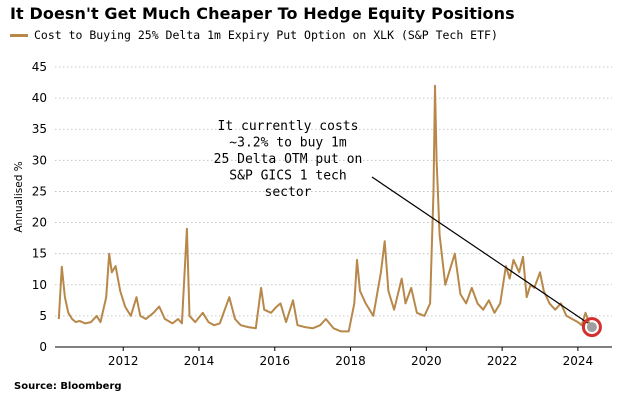 This screenshot has width=620, height=407. What do you see at coordinates (39, 98) in the screenshot?
I see `y-tick-40: 40` at bounding box center [39, 98].